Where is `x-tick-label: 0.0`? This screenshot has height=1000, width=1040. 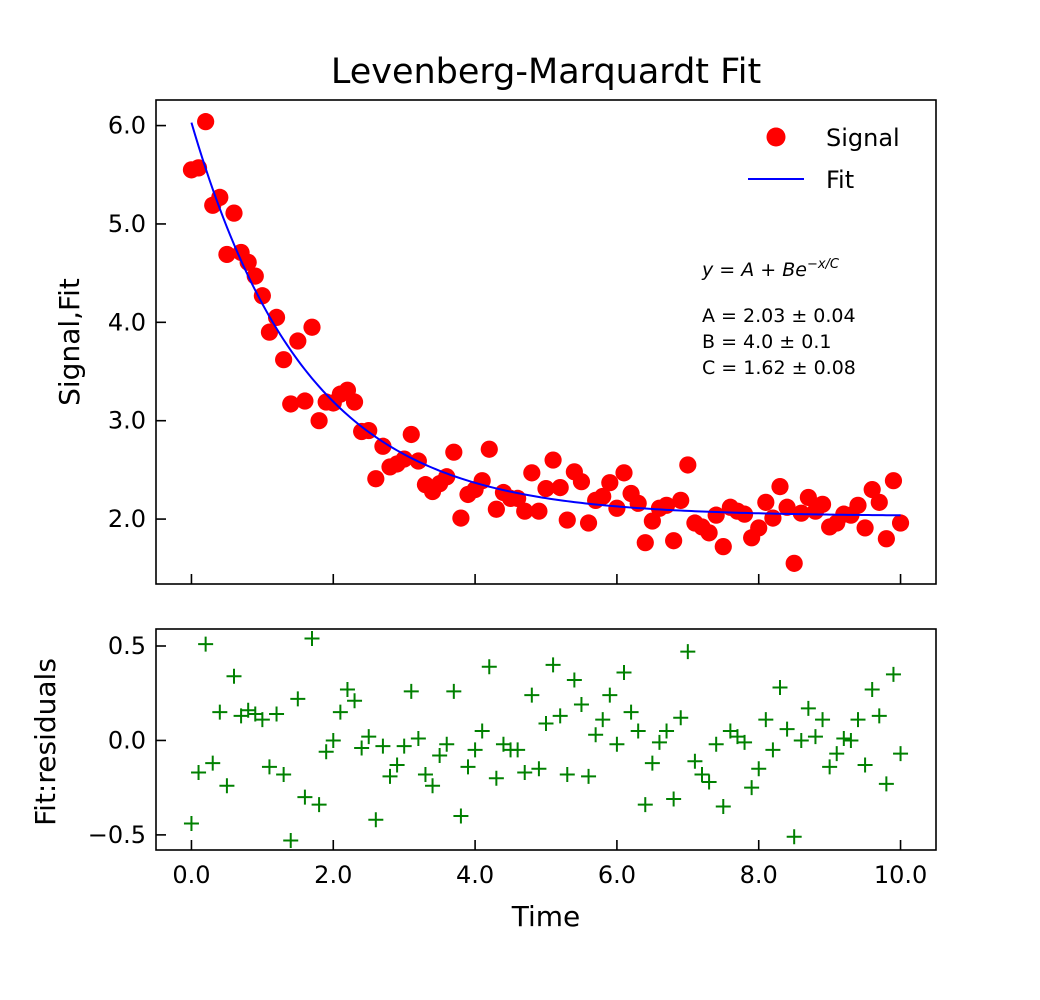
x-tick-label: 0.0 is located at coordinates (191, 875).